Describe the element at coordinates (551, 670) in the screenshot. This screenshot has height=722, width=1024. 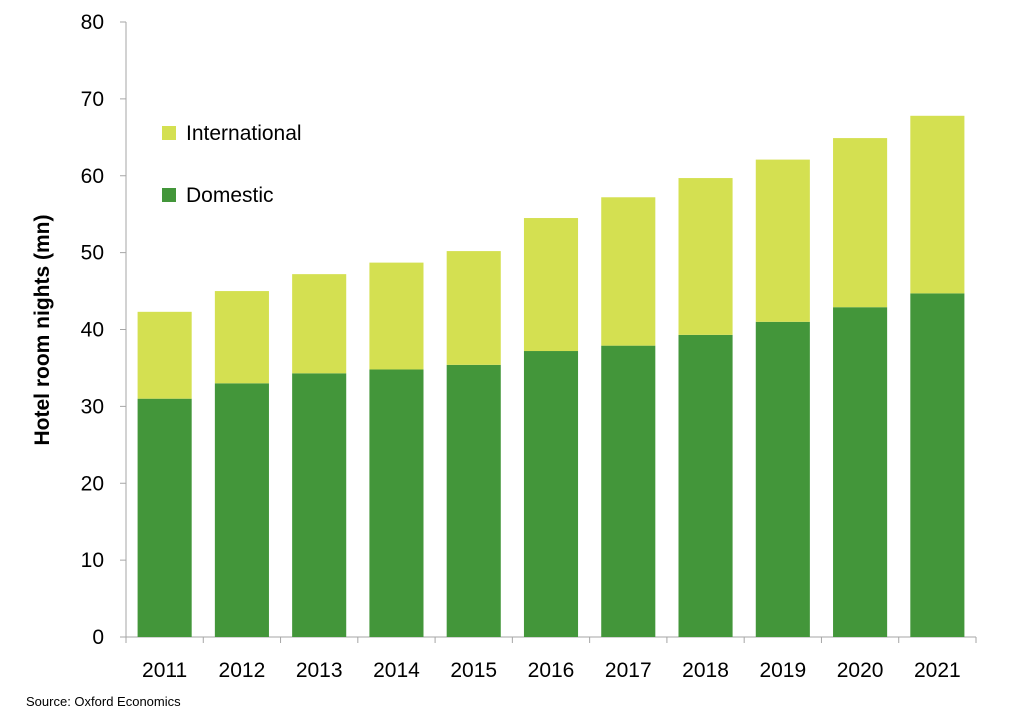
I see `x-tick-label: 2016` at that location.